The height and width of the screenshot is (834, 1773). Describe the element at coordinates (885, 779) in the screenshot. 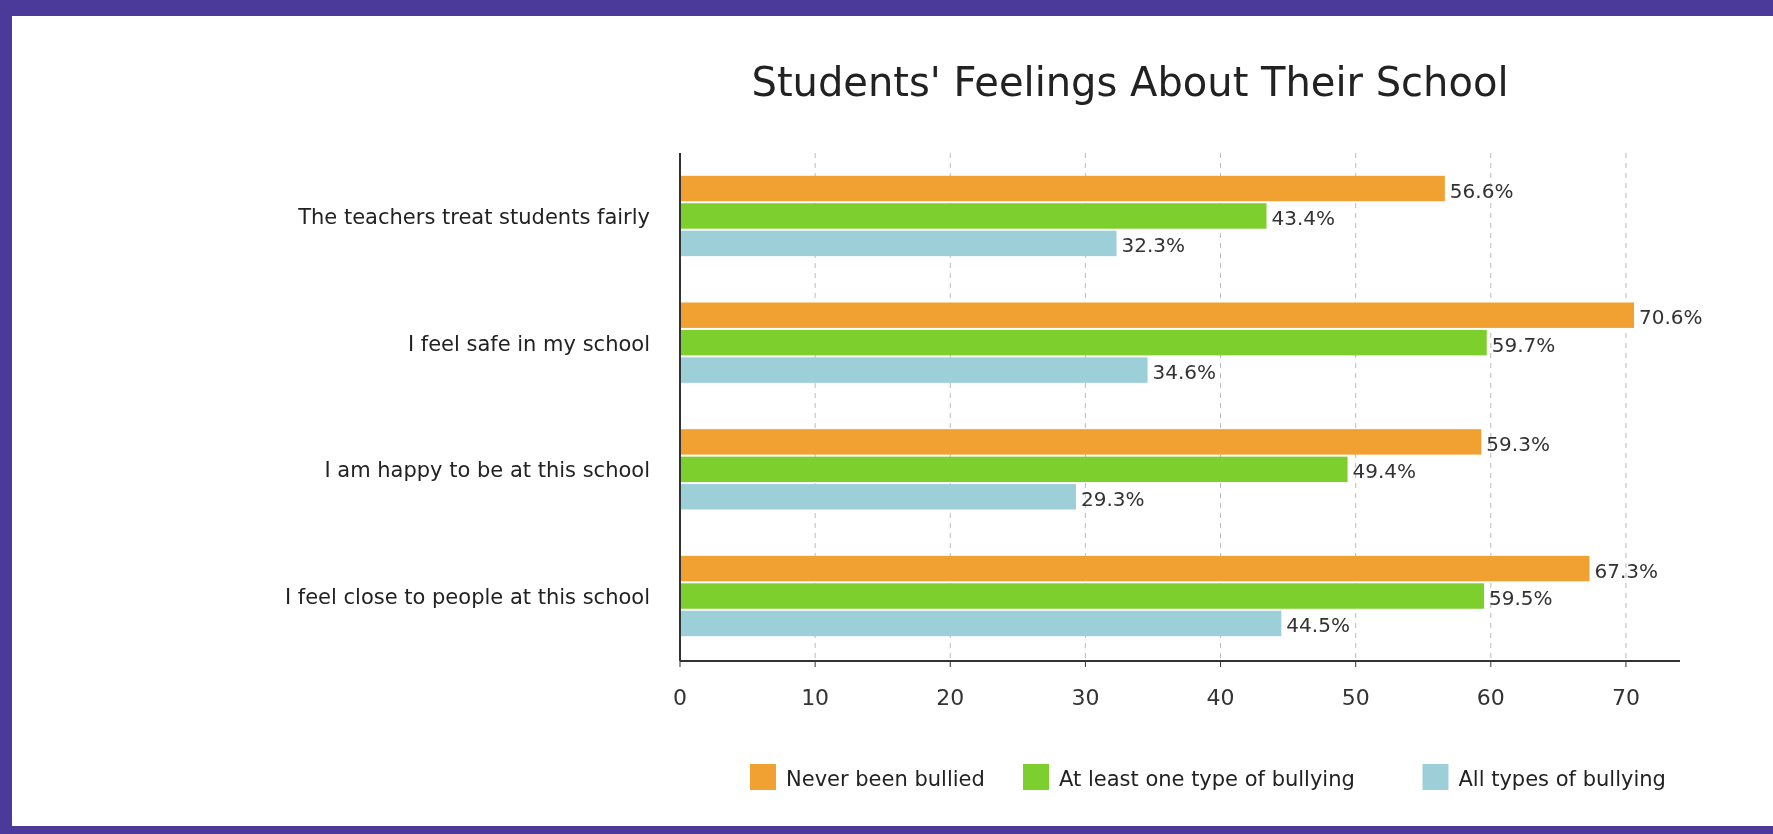

I see `legend-label: Never been bullied` at that location.